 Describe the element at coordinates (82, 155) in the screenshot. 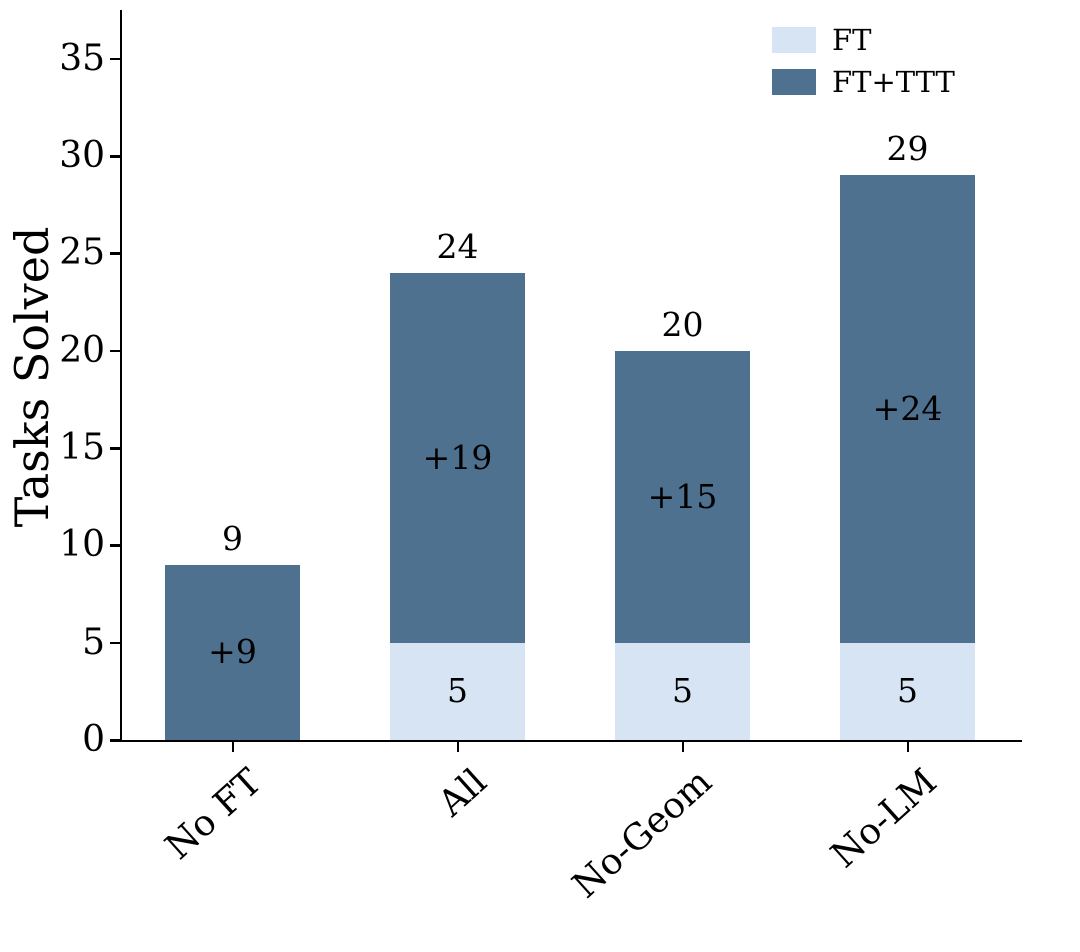

I see `y-tick-label: 30` at that location.